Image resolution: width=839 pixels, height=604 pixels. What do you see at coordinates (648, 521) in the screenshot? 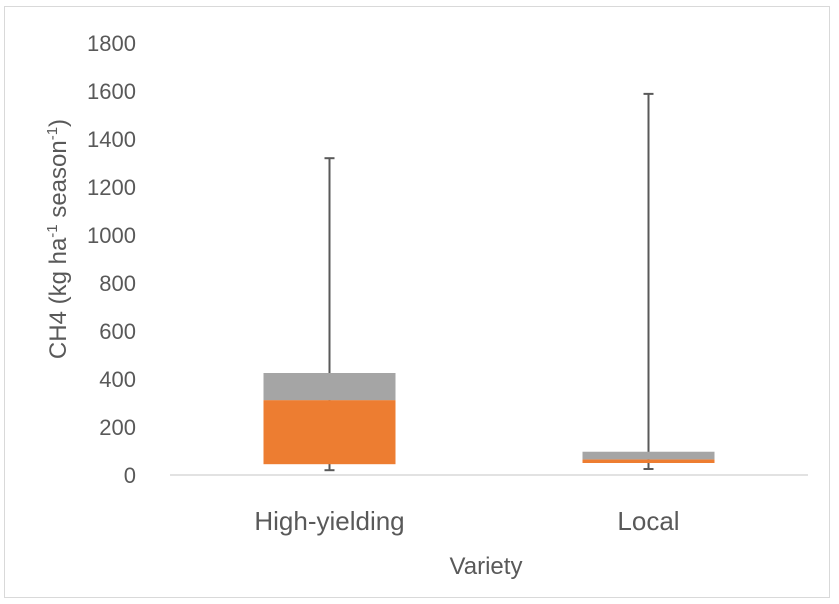
I see `x-category-label: Local` at bounding box center [648, 521].